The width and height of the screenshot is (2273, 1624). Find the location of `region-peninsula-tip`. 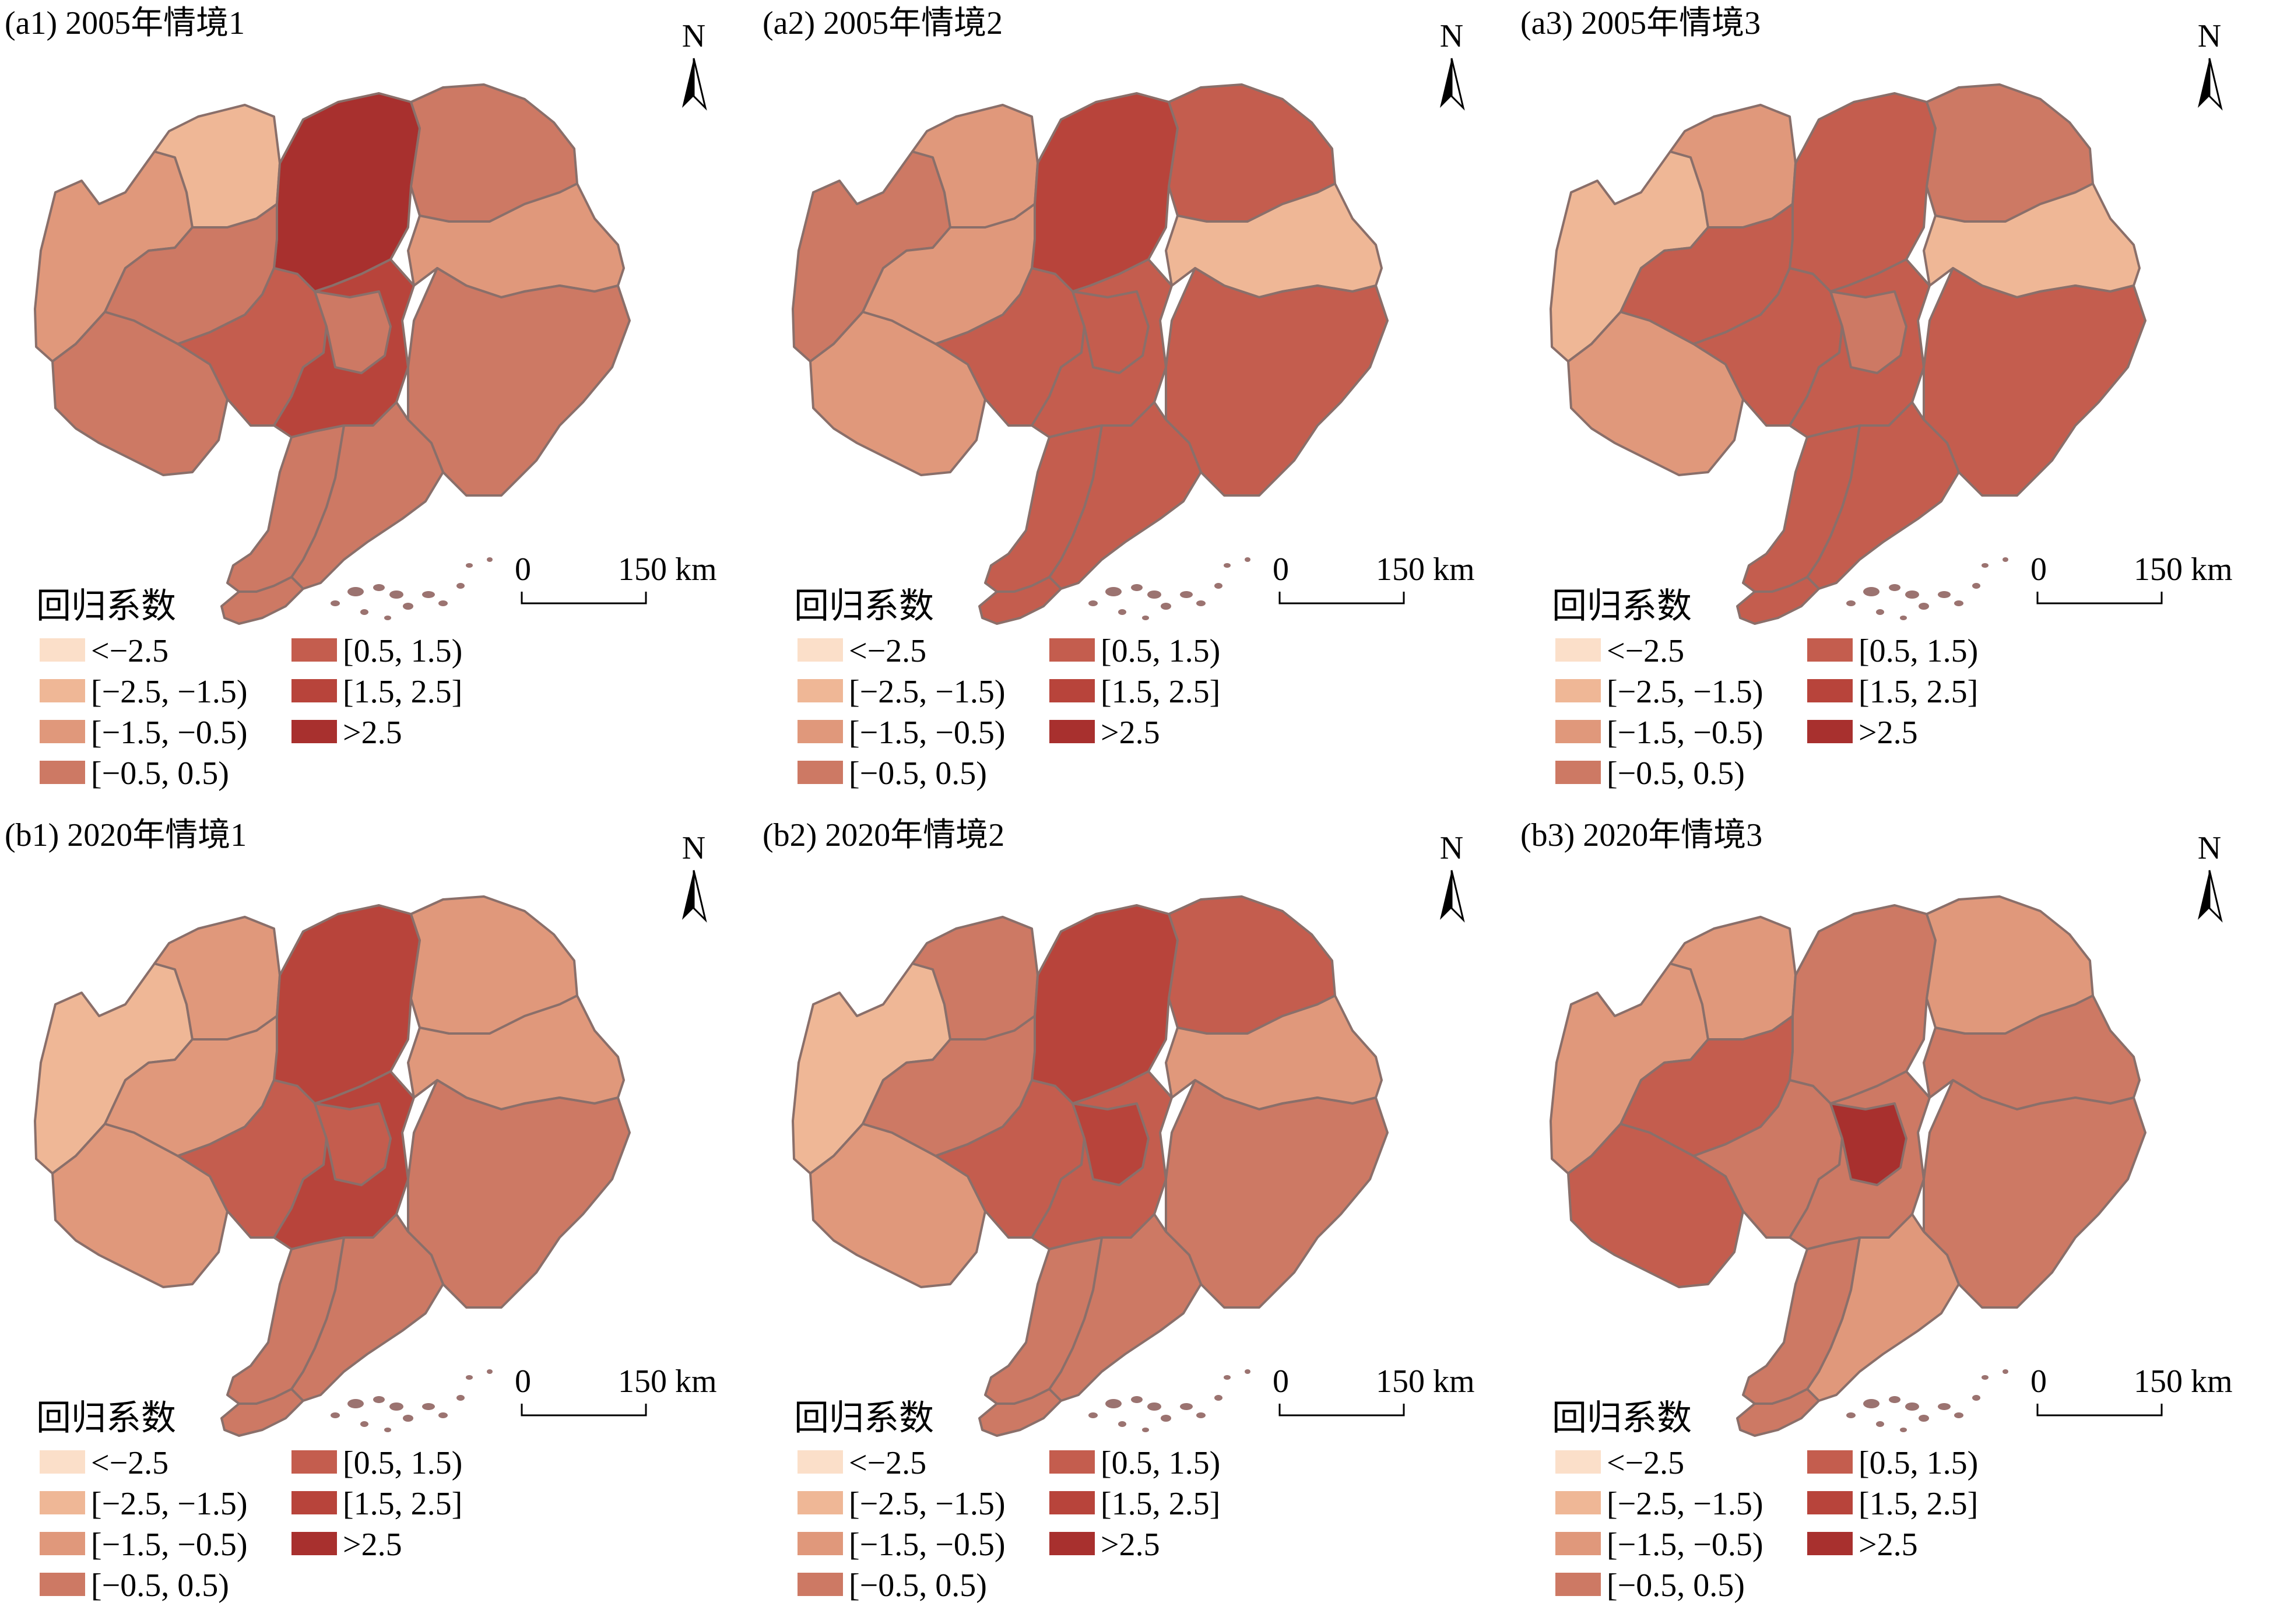

region-peninsula-tip is located at coordinates (262, 1412).